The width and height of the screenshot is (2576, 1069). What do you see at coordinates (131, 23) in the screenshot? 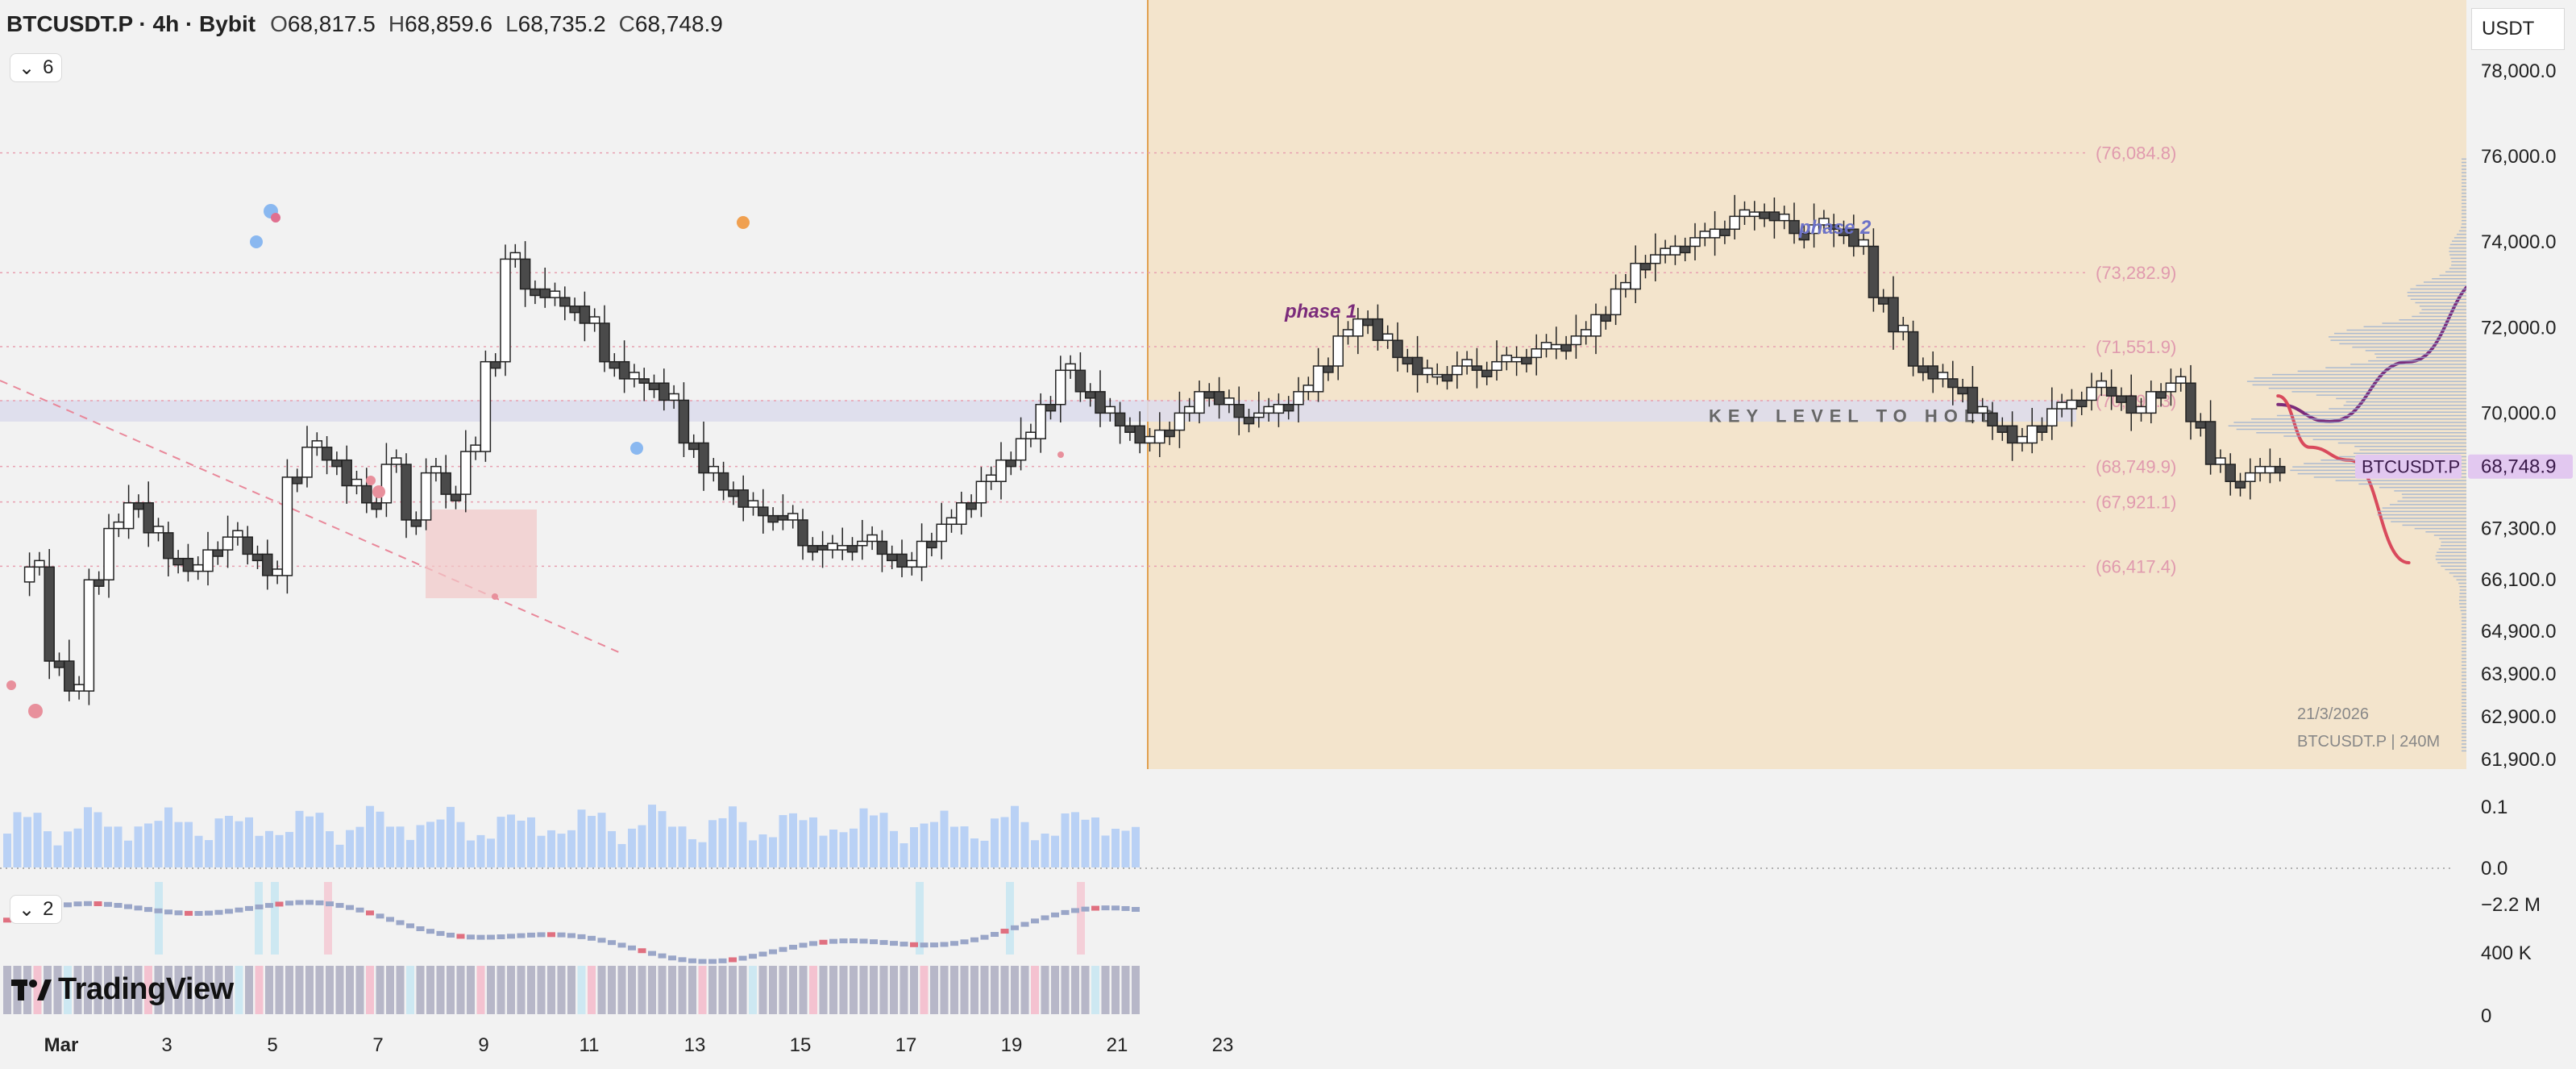
I see `symbol-title: BTCUSDT.P · 4h · Bybit` at bounding box center [131, 23].